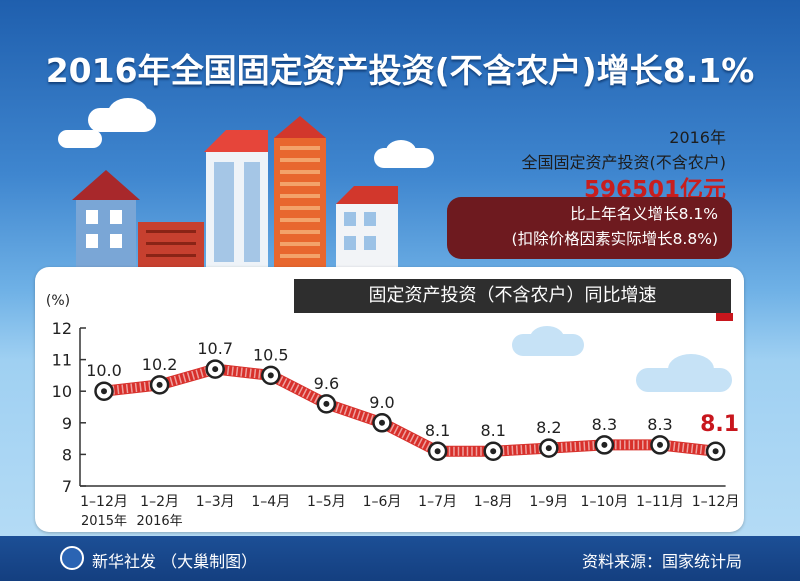 This screenshot has width=800, height=581. I want to click on footer-credit: 新华社发 （大巢制图）, so click(175, 561).